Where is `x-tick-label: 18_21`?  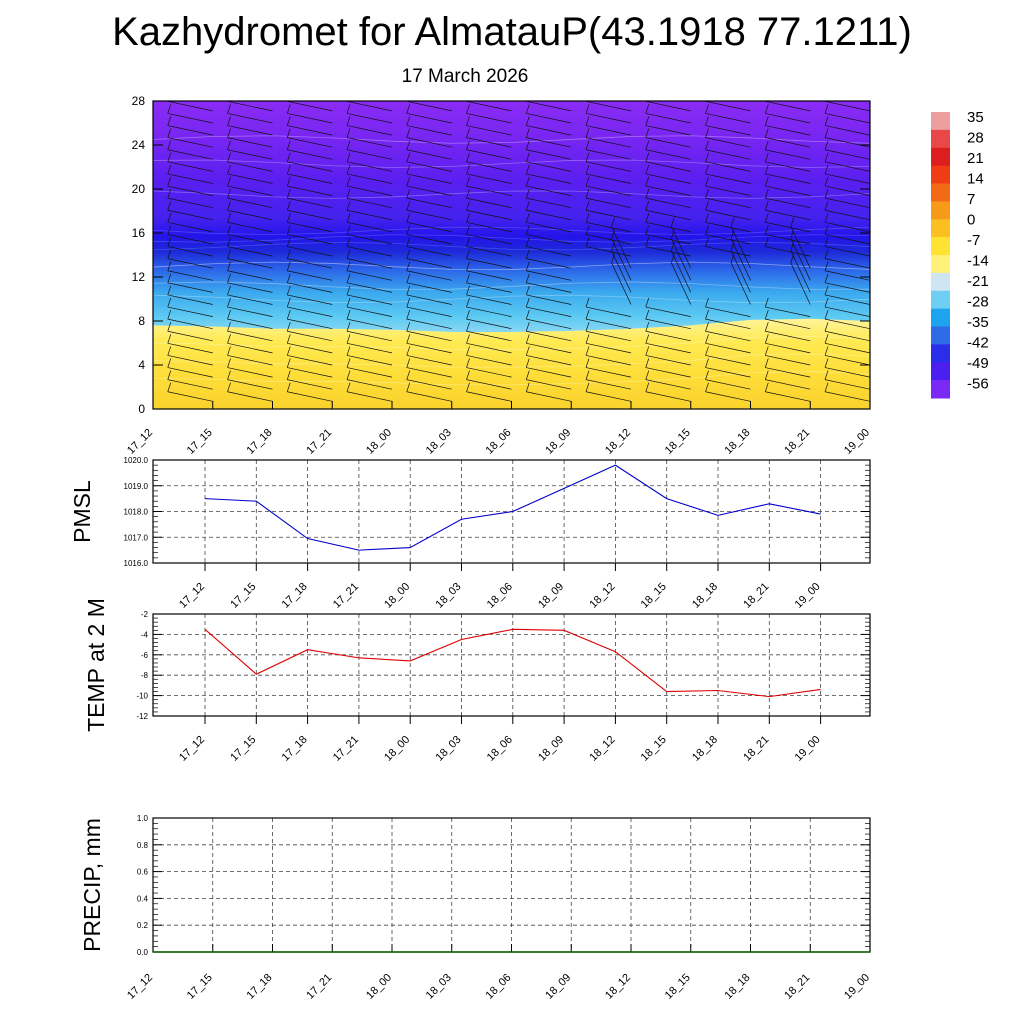 x-tick-label: 18_21 is located at coordinates (797, 987).